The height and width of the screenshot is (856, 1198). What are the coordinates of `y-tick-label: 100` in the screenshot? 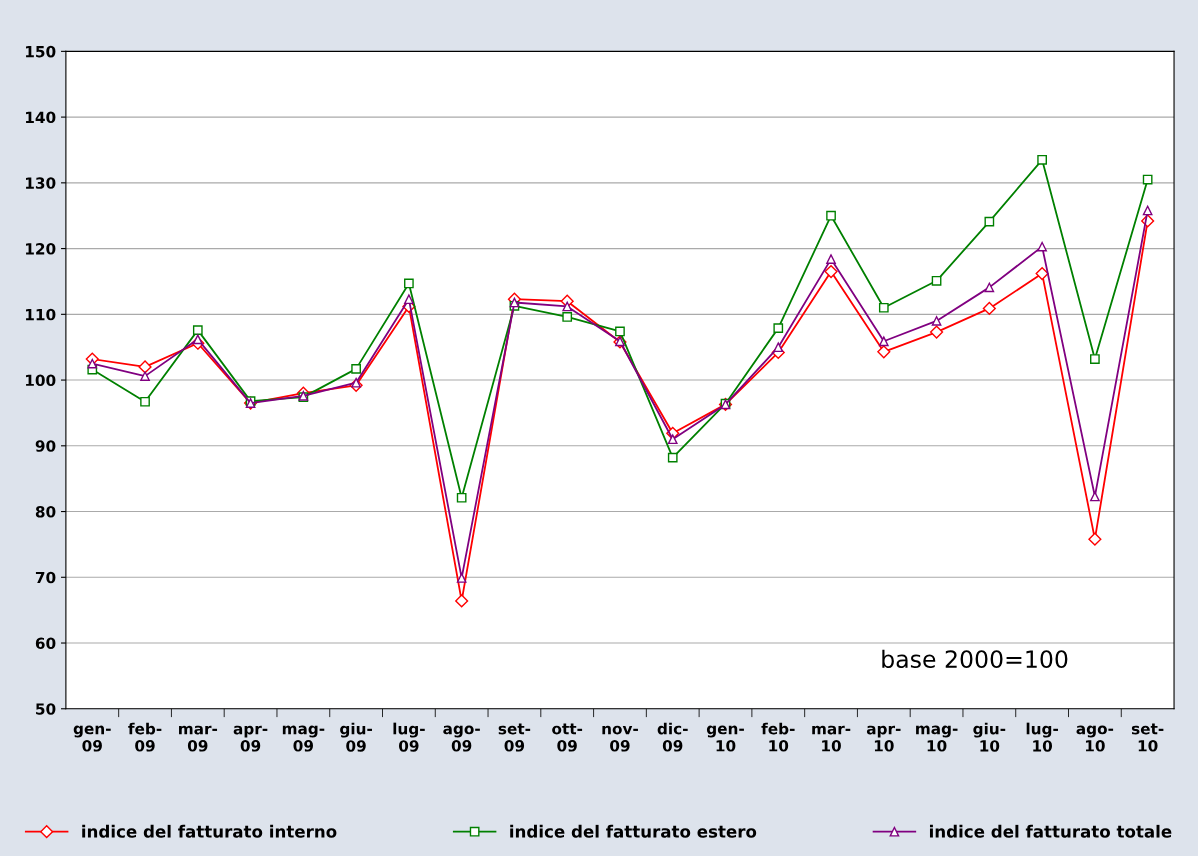 It's located at (41, 380).